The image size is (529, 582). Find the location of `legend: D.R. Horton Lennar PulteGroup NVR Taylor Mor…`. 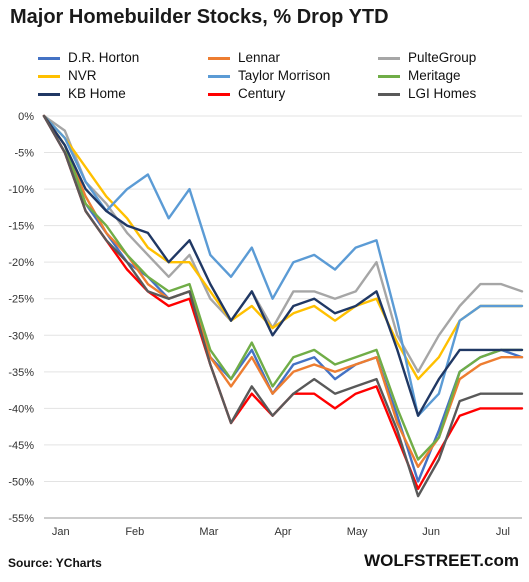

legend: D.R. Horton Lennar PulteGroup NVR Taylor Mor… is located at coordinates (264, 80).